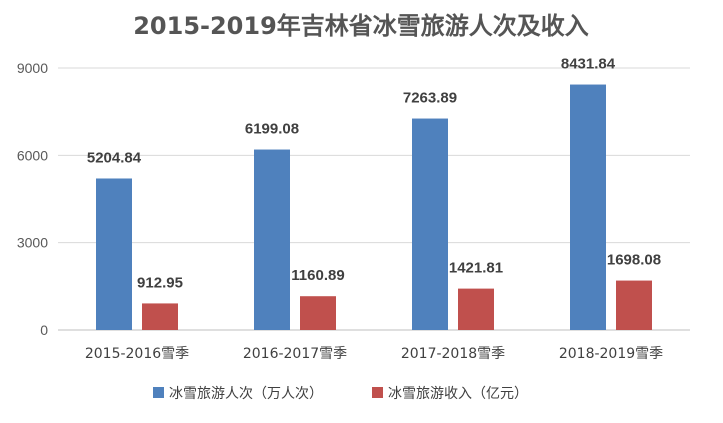 The image size is (723, 423). What do you see at coordinates (246, 394) in the screenshot?
I see `legend-label: 冰雪旅游人次（万人次）` at bounding box center [246, 394].